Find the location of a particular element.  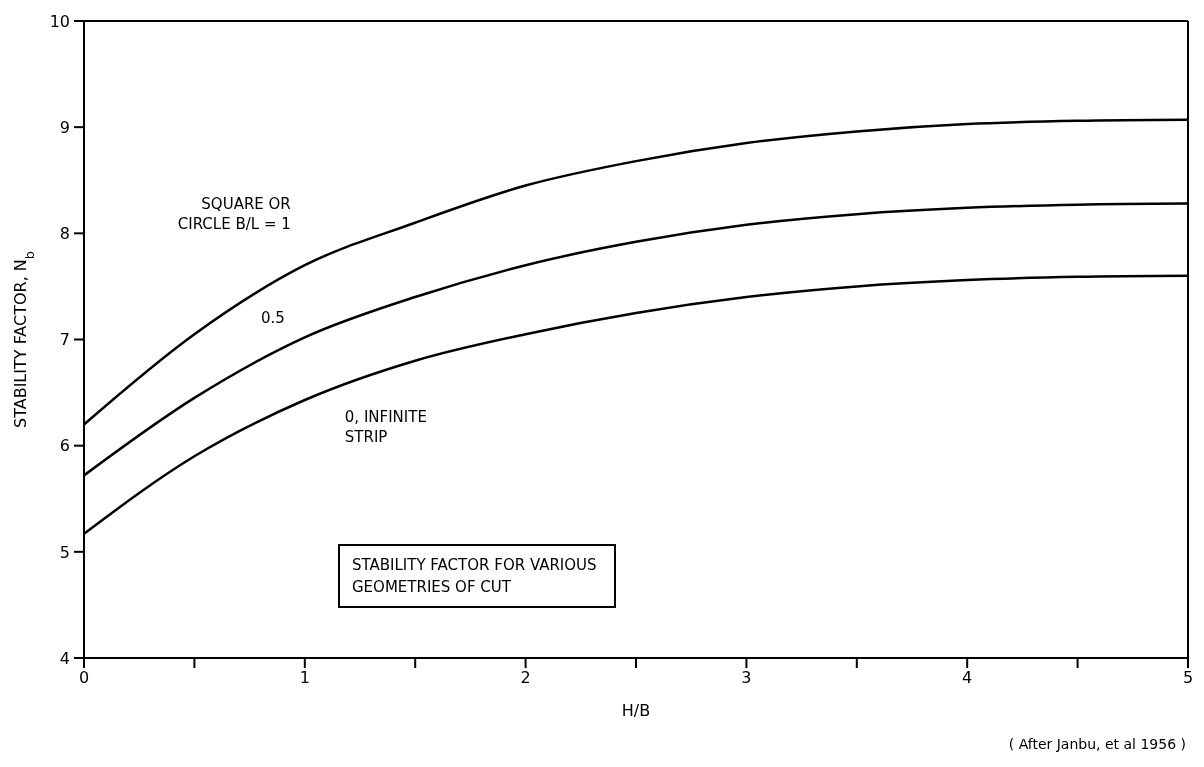

series-label: 0.5 is located at coordinates (272, 318).